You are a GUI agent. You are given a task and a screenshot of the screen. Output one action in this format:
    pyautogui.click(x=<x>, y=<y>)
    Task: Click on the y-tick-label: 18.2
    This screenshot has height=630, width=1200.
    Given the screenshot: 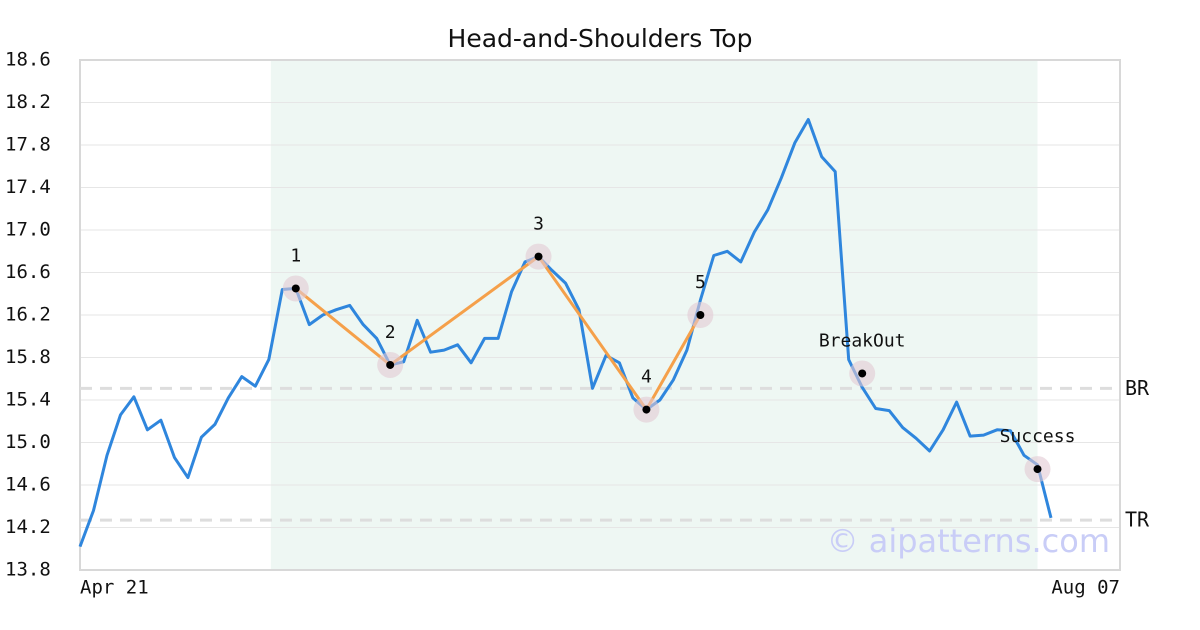 What is the action you would take?
    pyautogui.click(x=28, y=102)
    